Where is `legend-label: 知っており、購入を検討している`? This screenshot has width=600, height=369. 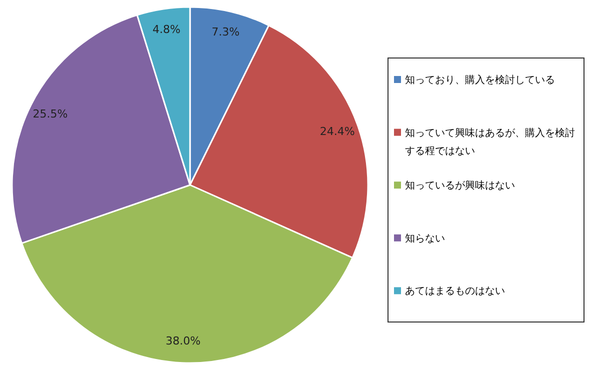 legend-label: 知っており、購入を検討している is located at coordinates (480, 80).